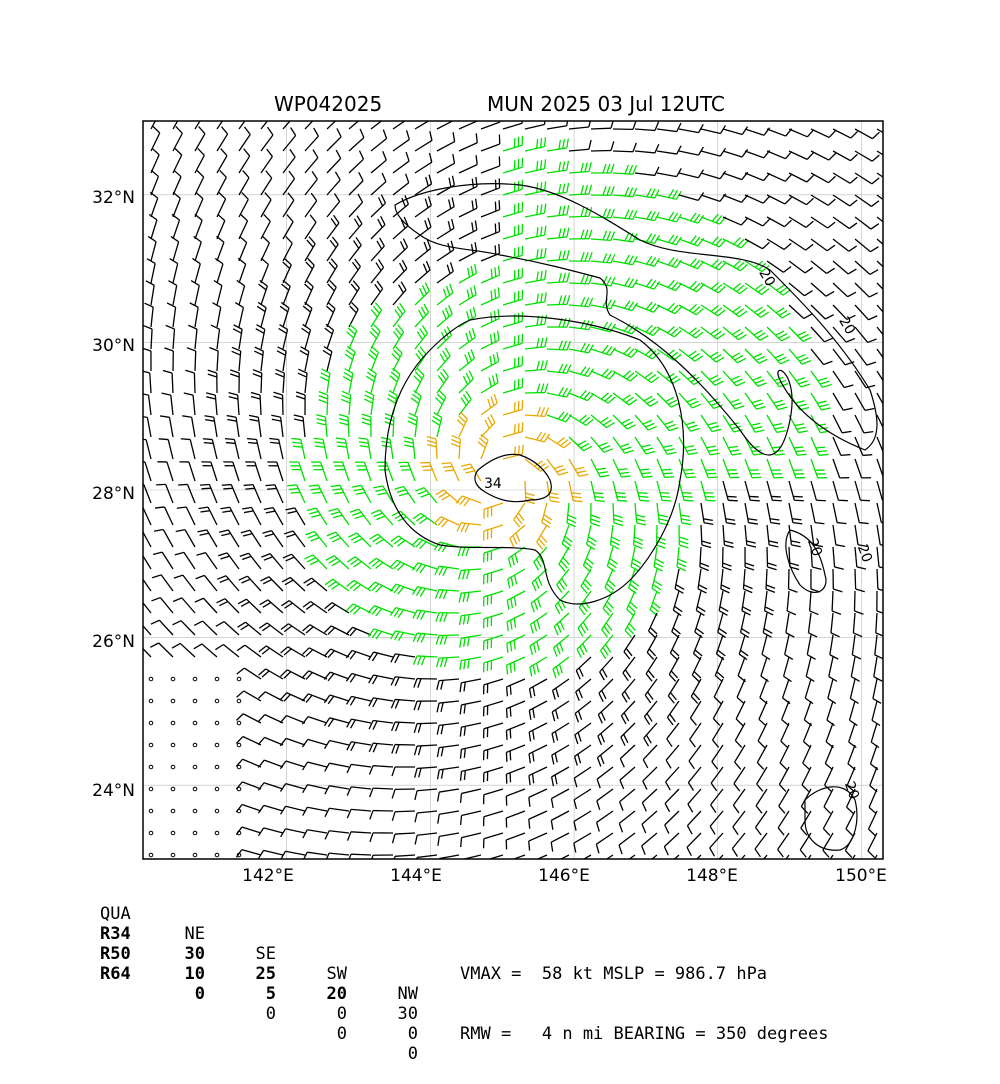  I want to click on contour-label: 20, so click(851, 790).